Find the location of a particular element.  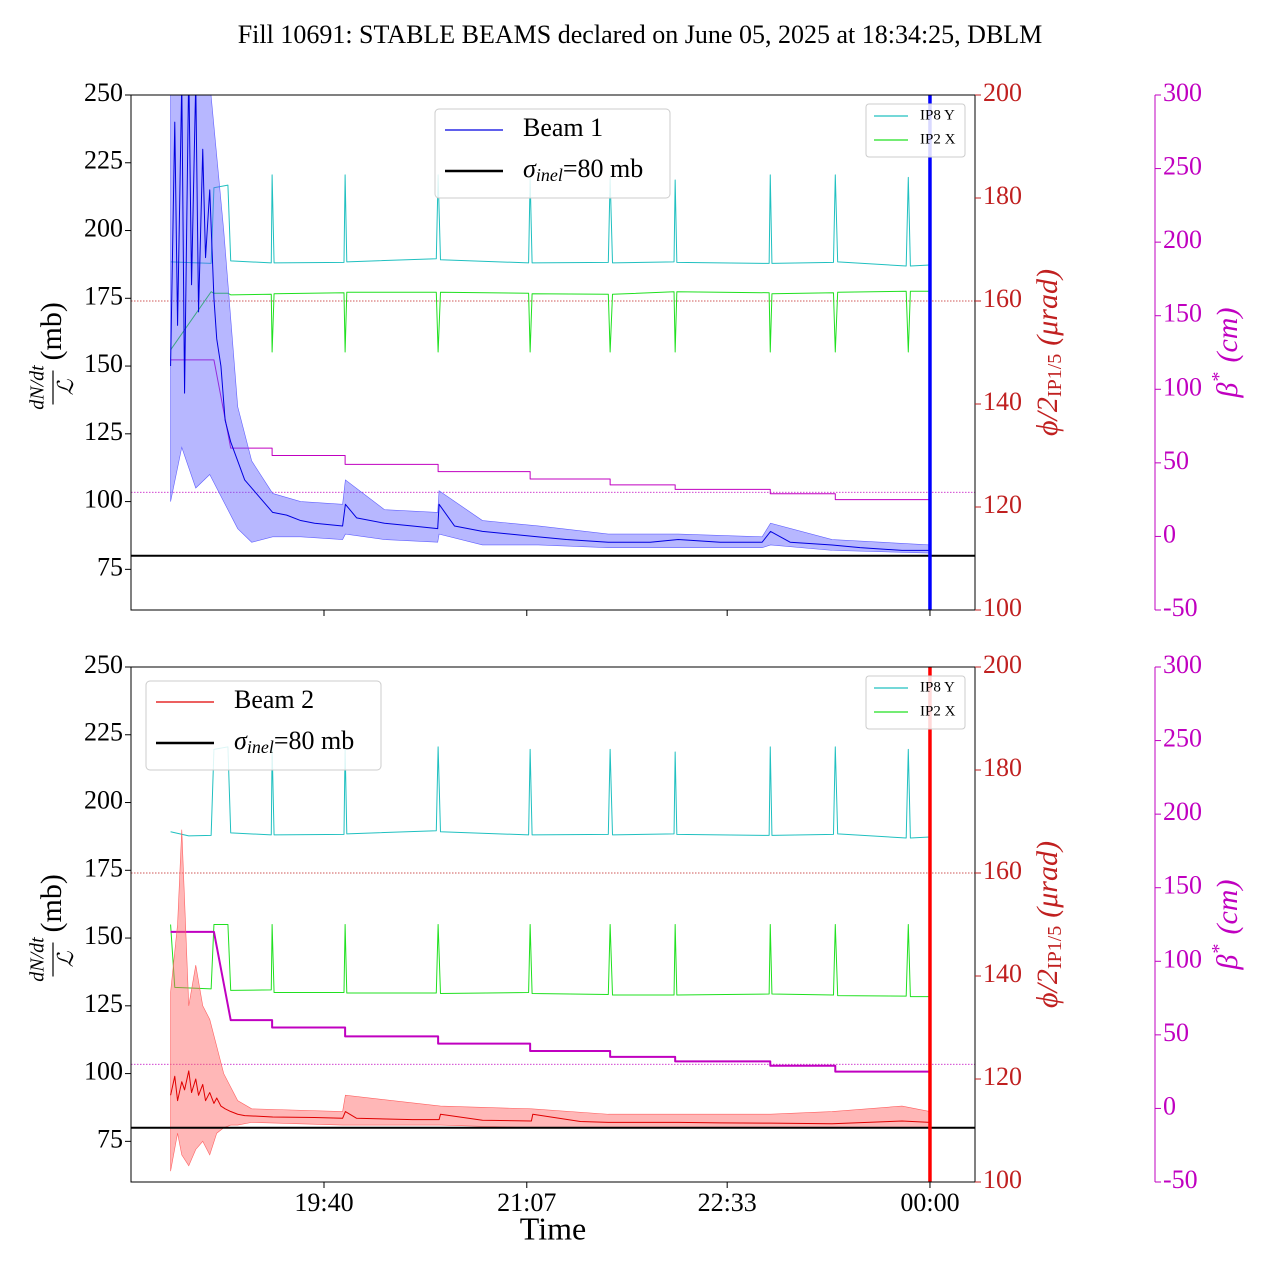

legend-label: IP8 Y is located at coordinates (937, 687).